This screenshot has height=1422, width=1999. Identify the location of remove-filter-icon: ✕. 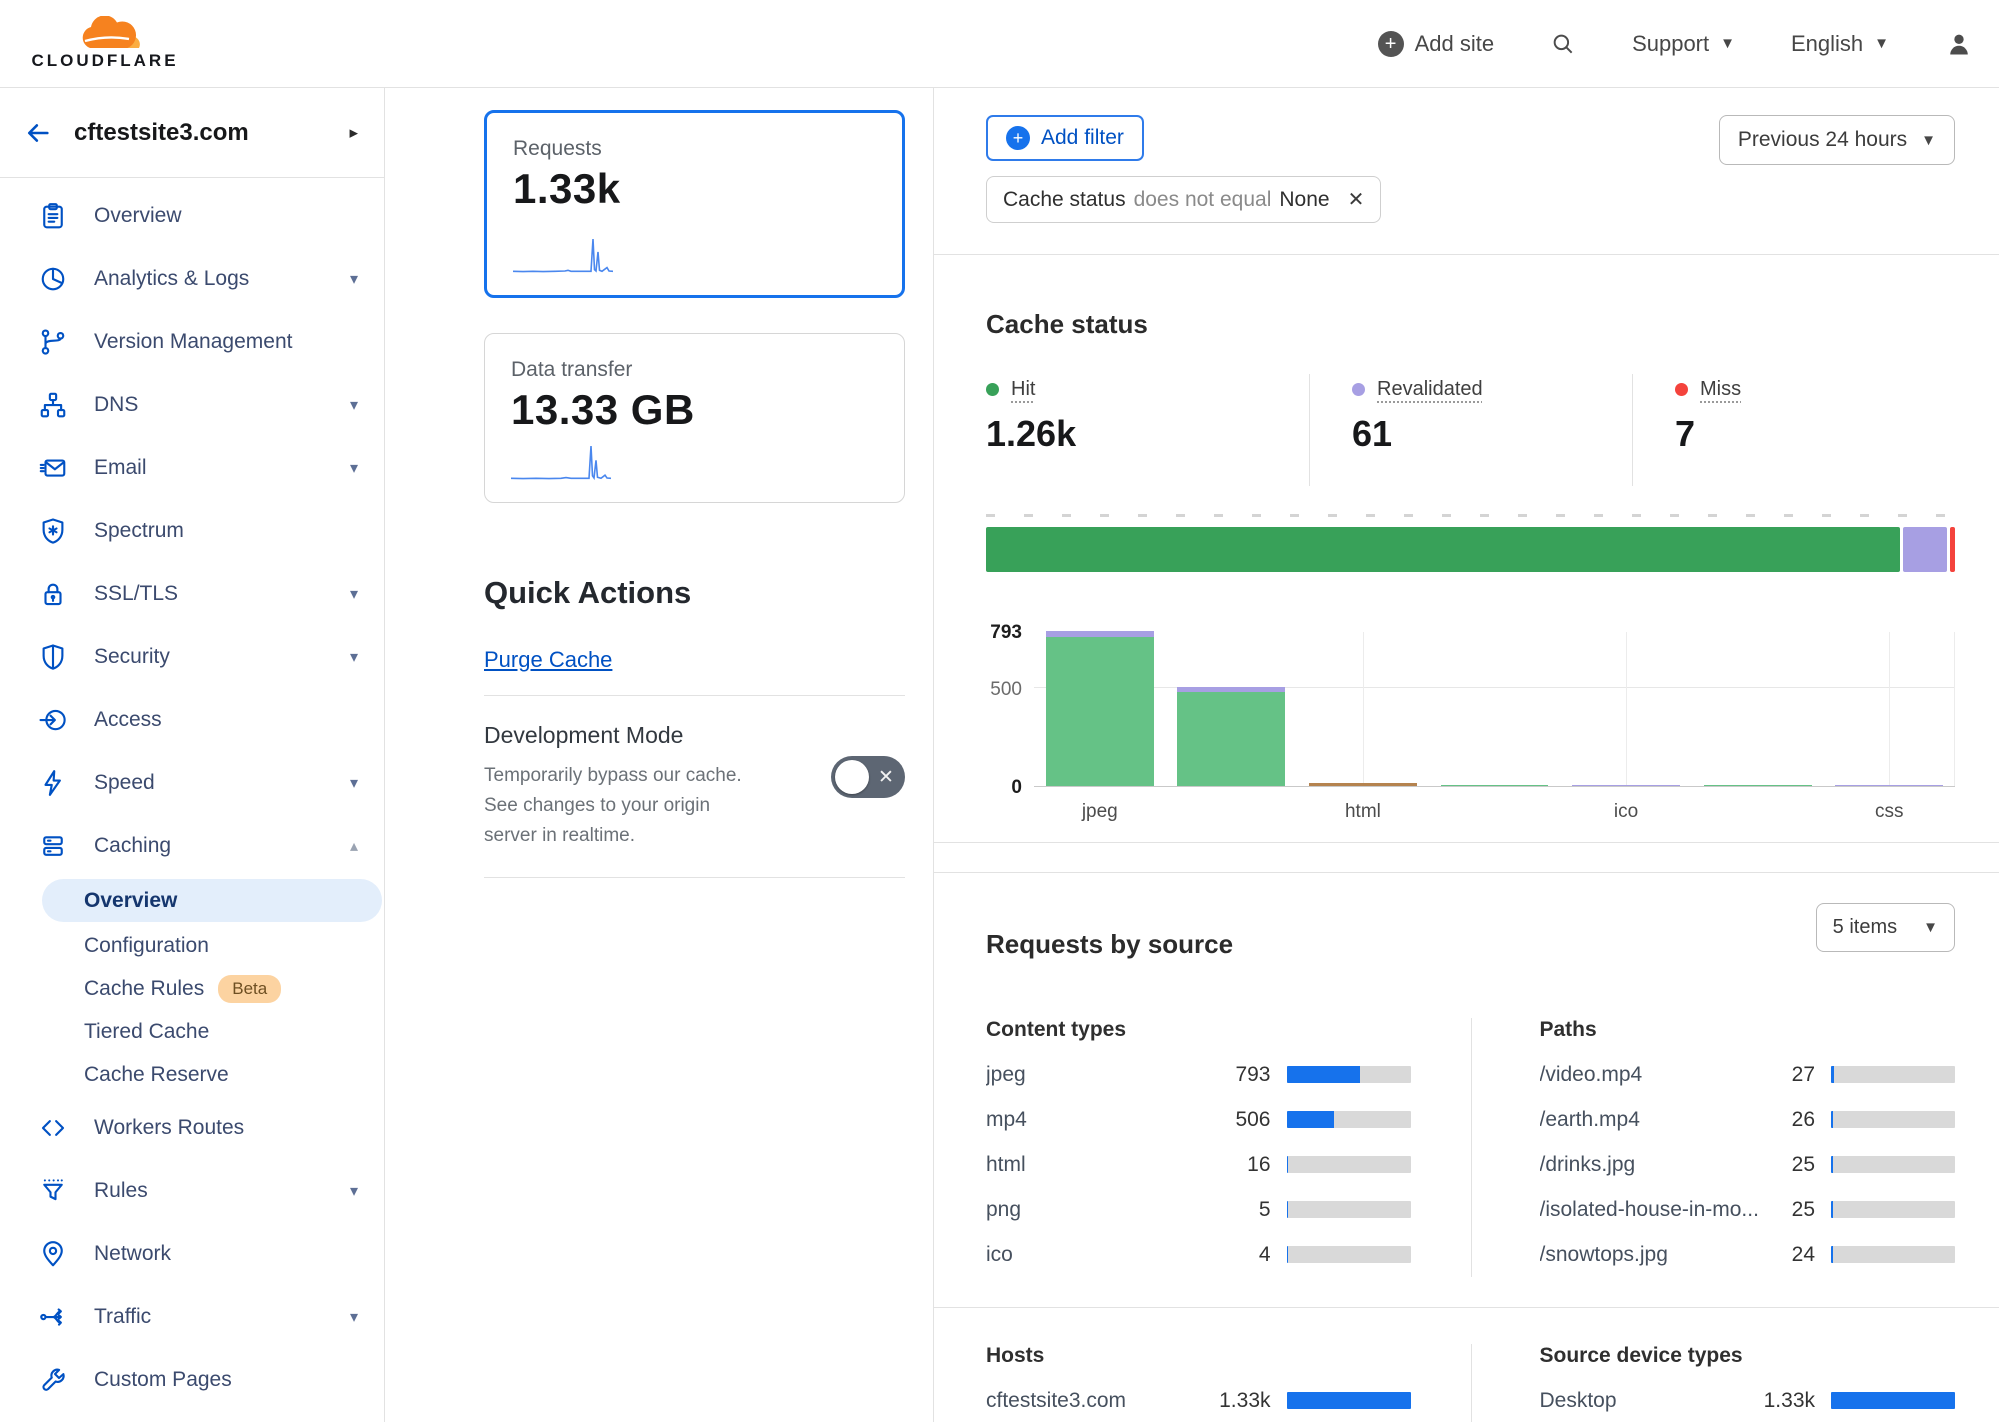
(1356, 200).